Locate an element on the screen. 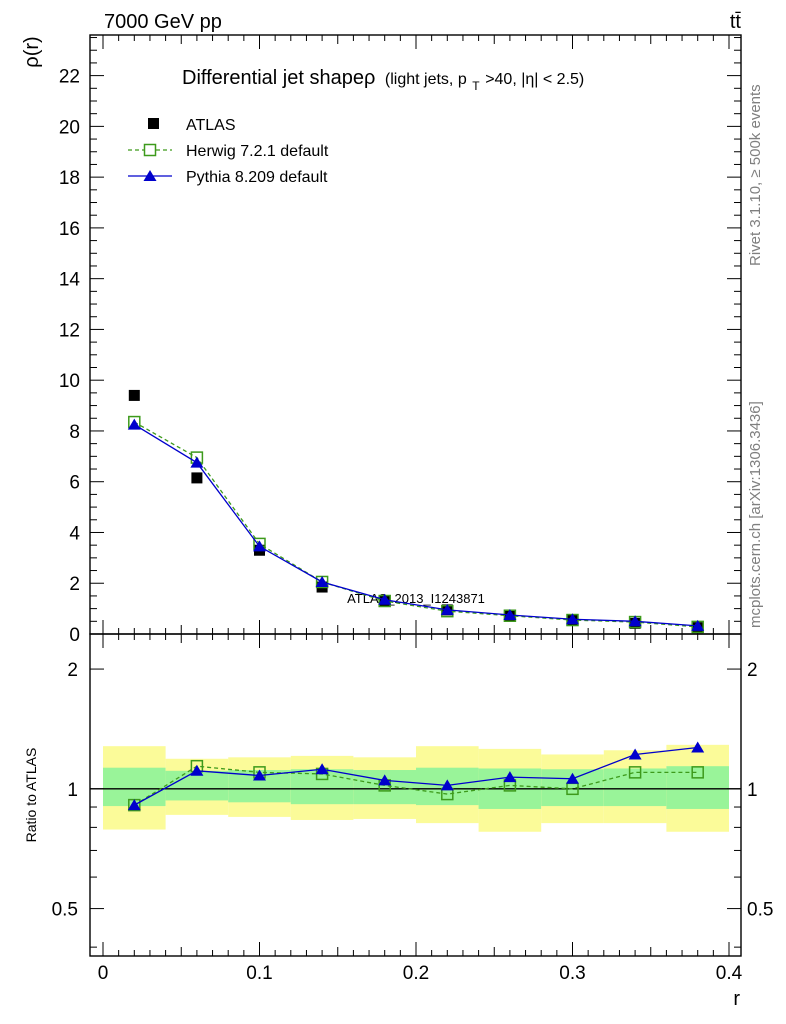  ratio-y-tick-label-right: 2 is located at coordinates (752, 670).